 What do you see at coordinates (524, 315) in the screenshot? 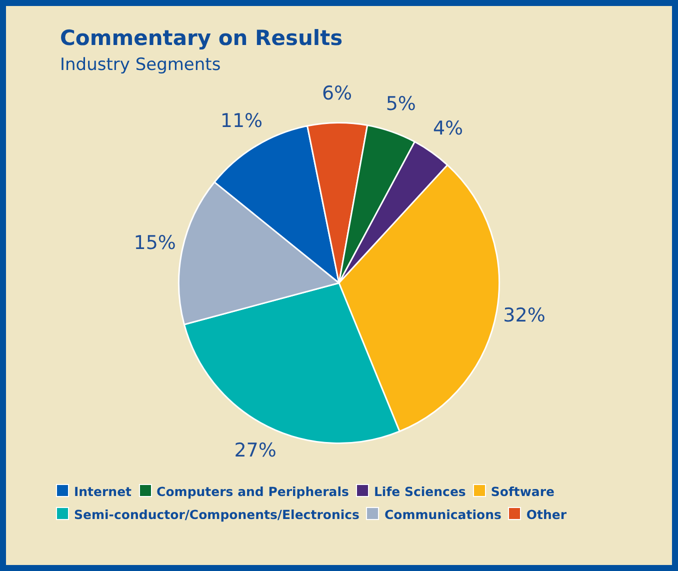
I see `data-label: 32%` at bounding box center [524, 315].